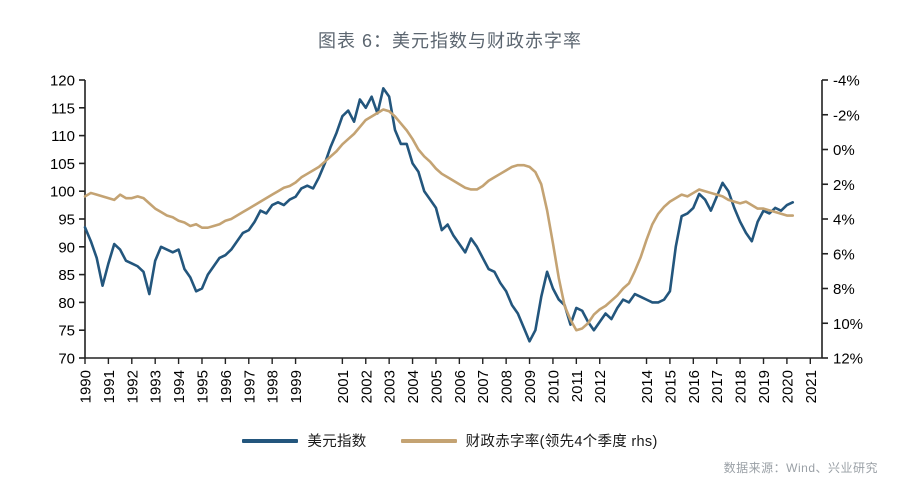  I want to click on x-tick-label: 1998, so click(273, 386).